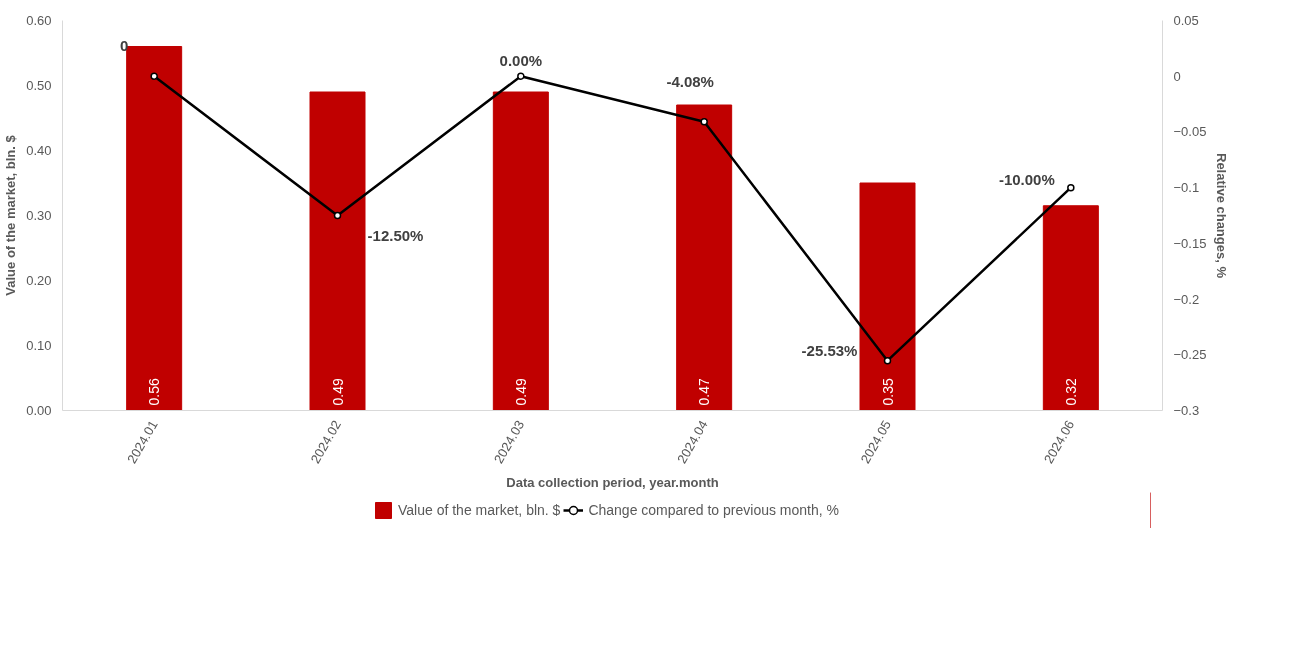 The height and width of the screenshot is (652, 1302). What do you see at coordinates (1177, 76) in the screenshot?
I see `y2-tick-label: 0` at bounding box center [1177, 76].